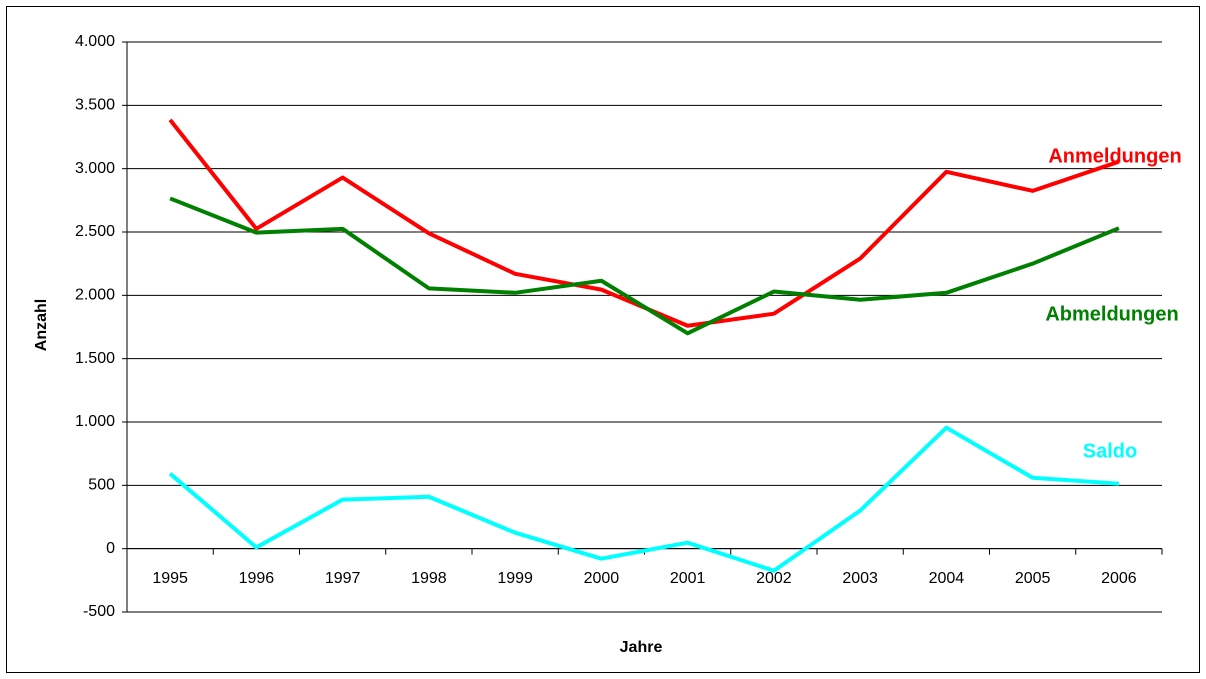 The image size is (1206, 679). Describe the element at coordinates (95, 105) in the screenshot. I see `y-tick-label: 3.500` at that location.